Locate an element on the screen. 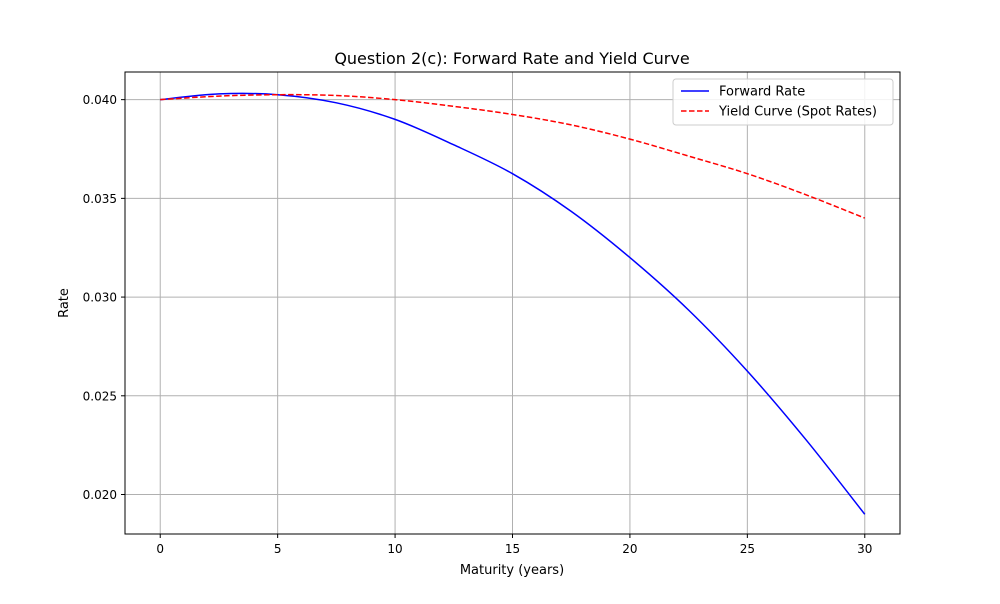  x-tick-label: 0 is located at coordinates (160, 549).